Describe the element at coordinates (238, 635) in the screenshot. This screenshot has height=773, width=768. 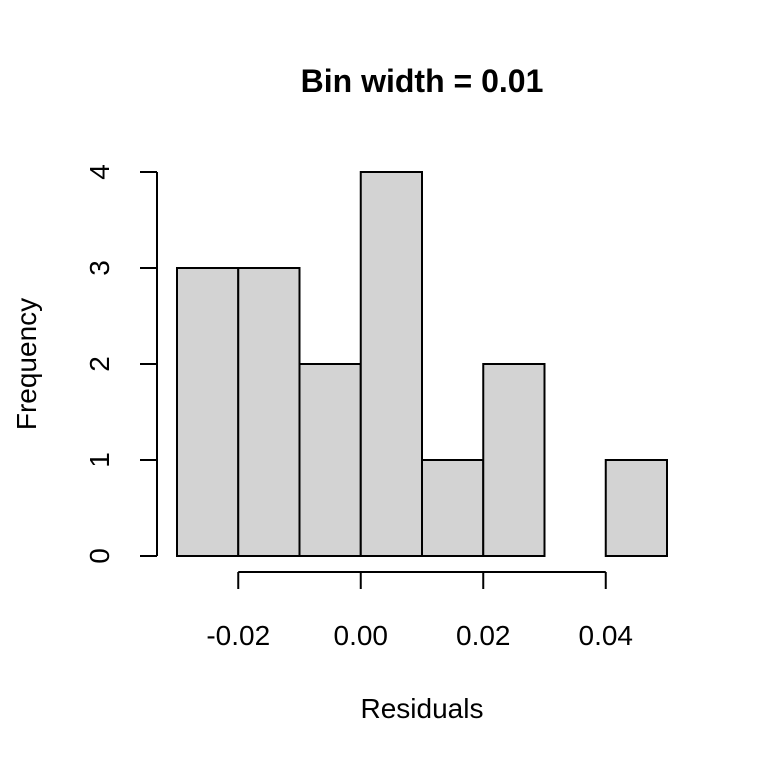
I see `x-tick-label: -0.02` at that location.